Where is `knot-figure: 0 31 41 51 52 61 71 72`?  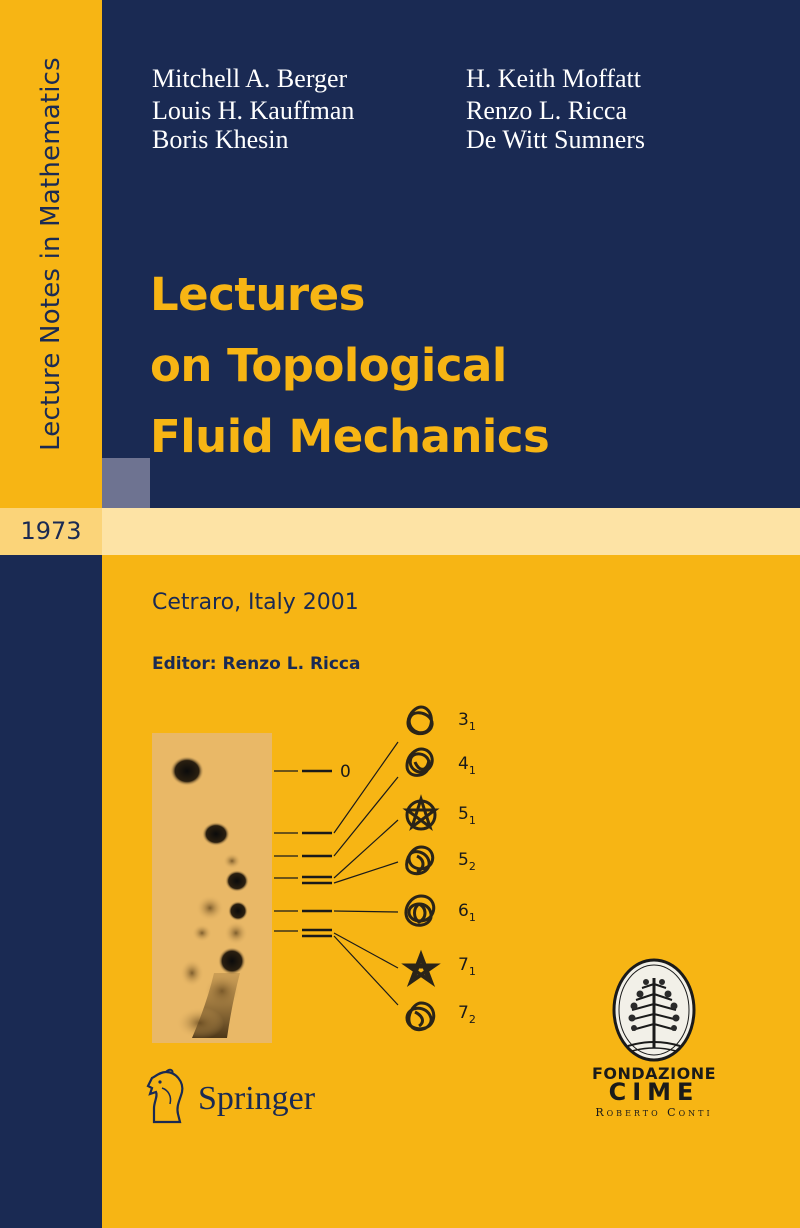 knot-figure: 0 31 41 51 52 61 71 72 is located at coordinates (375, 868).